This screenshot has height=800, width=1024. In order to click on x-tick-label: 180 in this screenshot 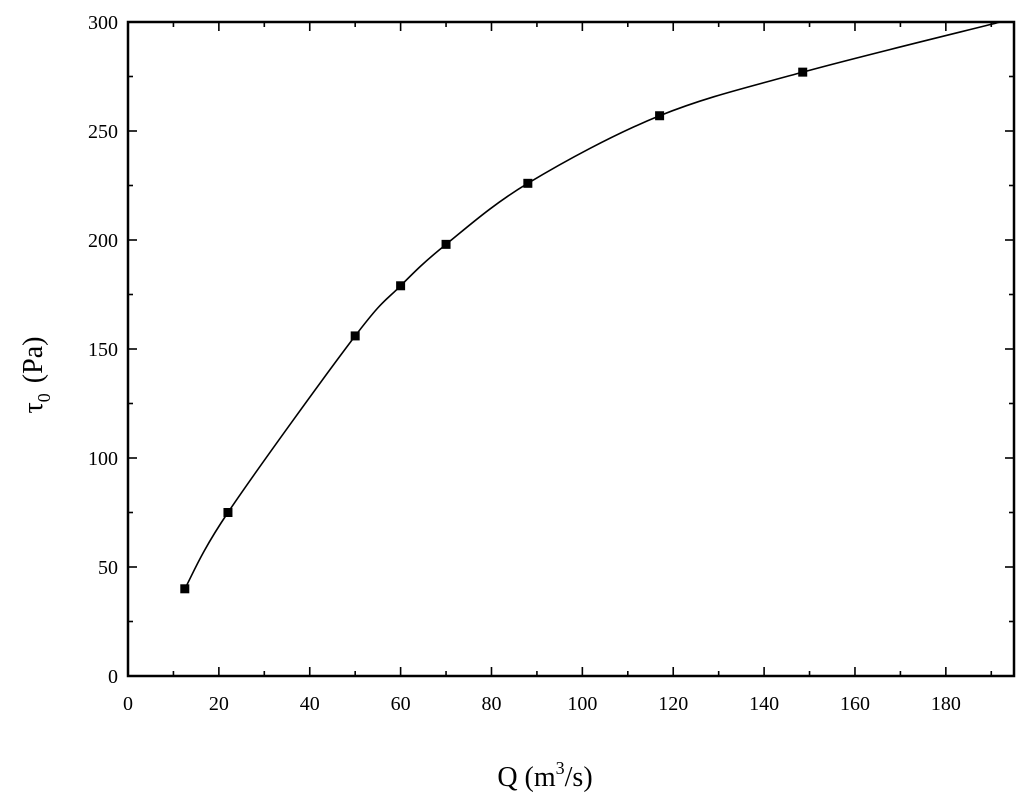, I will do `click(946, 704)`.